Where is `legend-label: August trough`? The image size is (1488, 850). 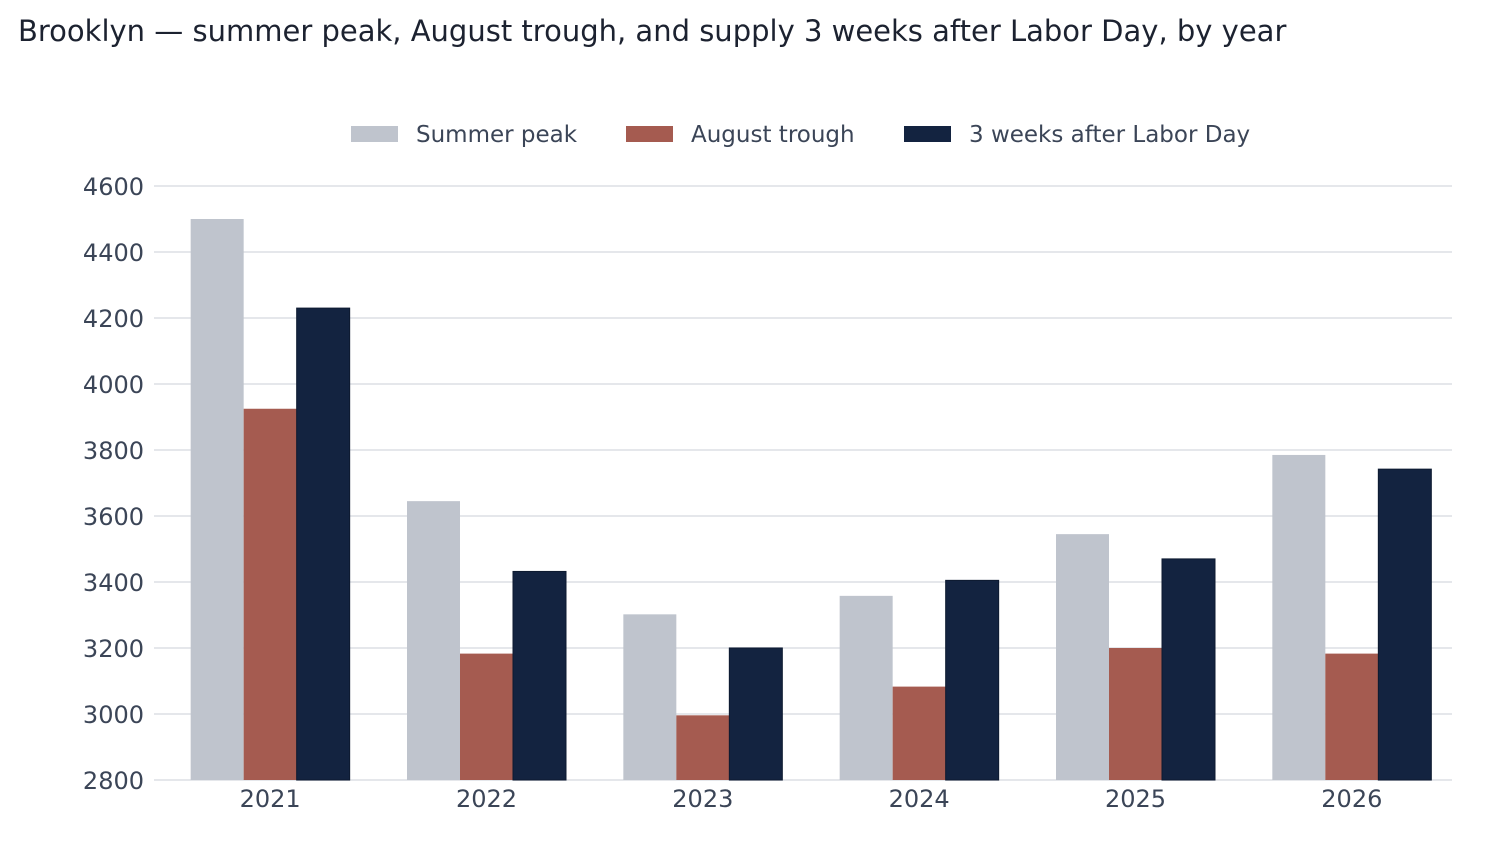 legend-label: August trough is located at coordinates (773, 135).